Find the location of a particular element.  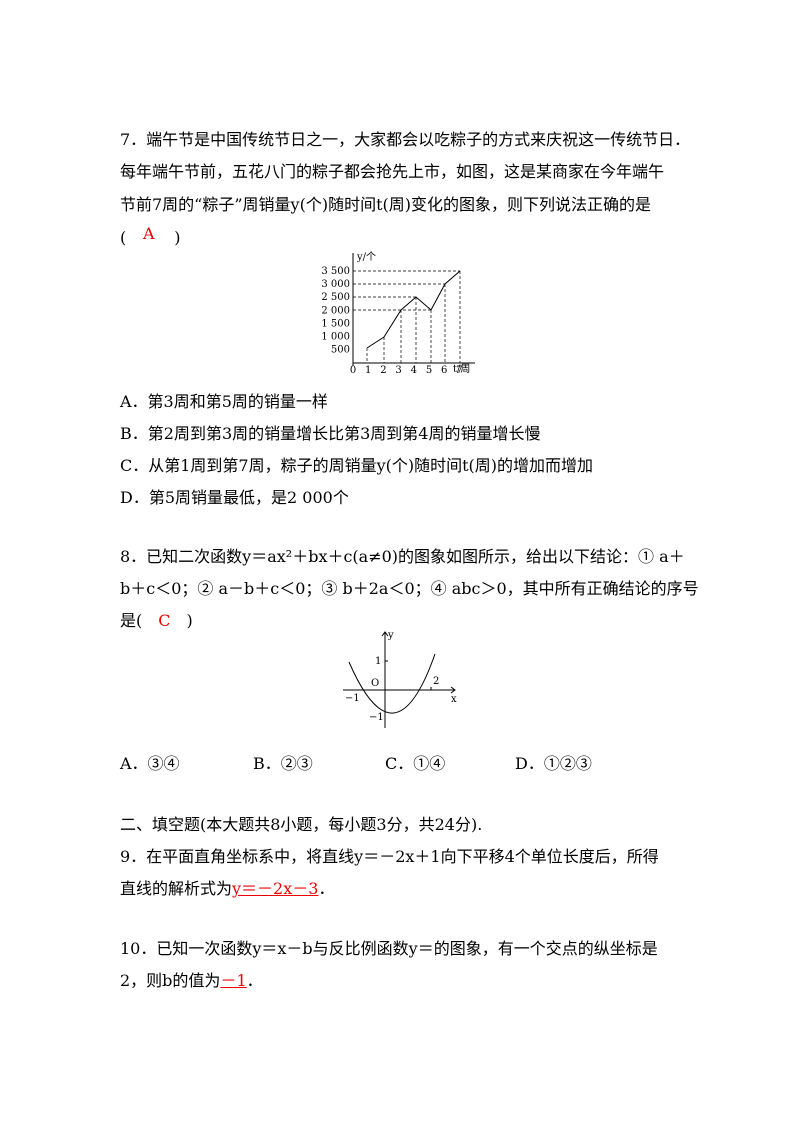

option: B．第2周到第3周的销量增长比第3周到第4周的销量增长慢 is located at coordinates (330, 433).